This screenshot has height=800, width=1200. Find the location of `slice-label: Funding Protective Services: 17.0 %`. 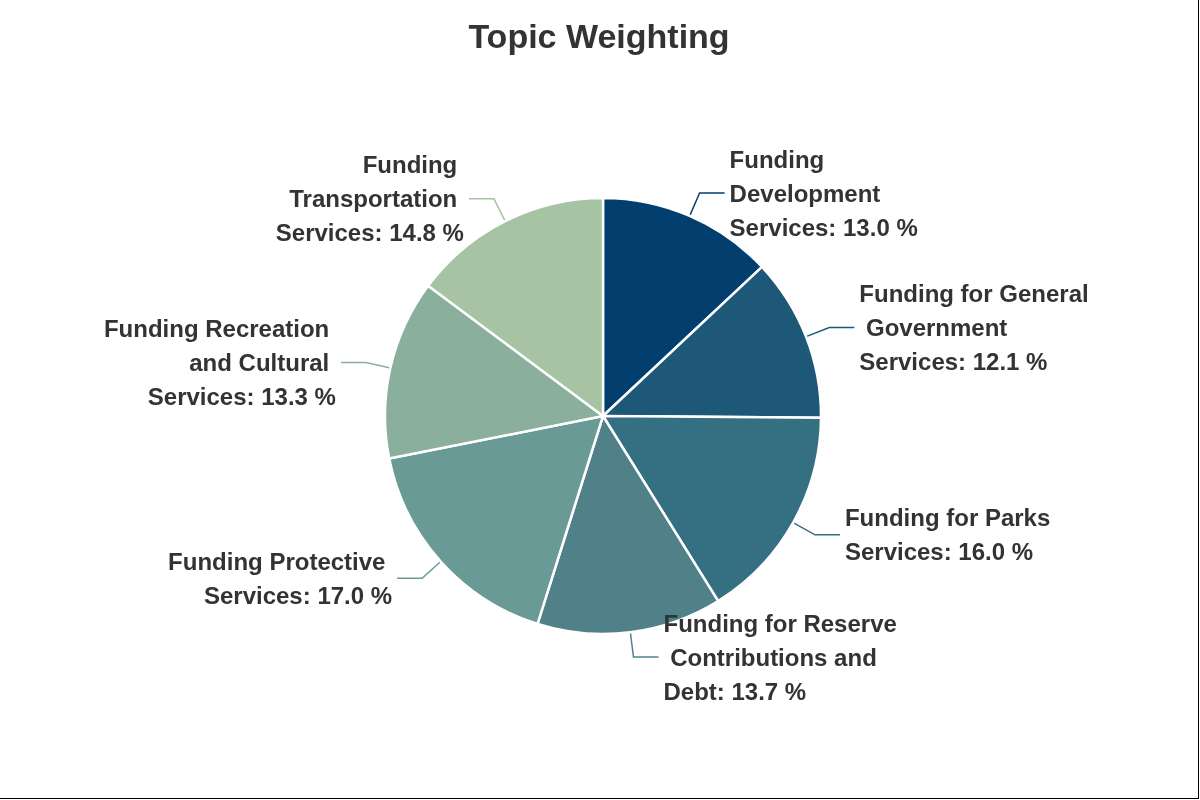

slice-label: Funding Protective Services: 17.0 % is located at coordinates (280, 578).